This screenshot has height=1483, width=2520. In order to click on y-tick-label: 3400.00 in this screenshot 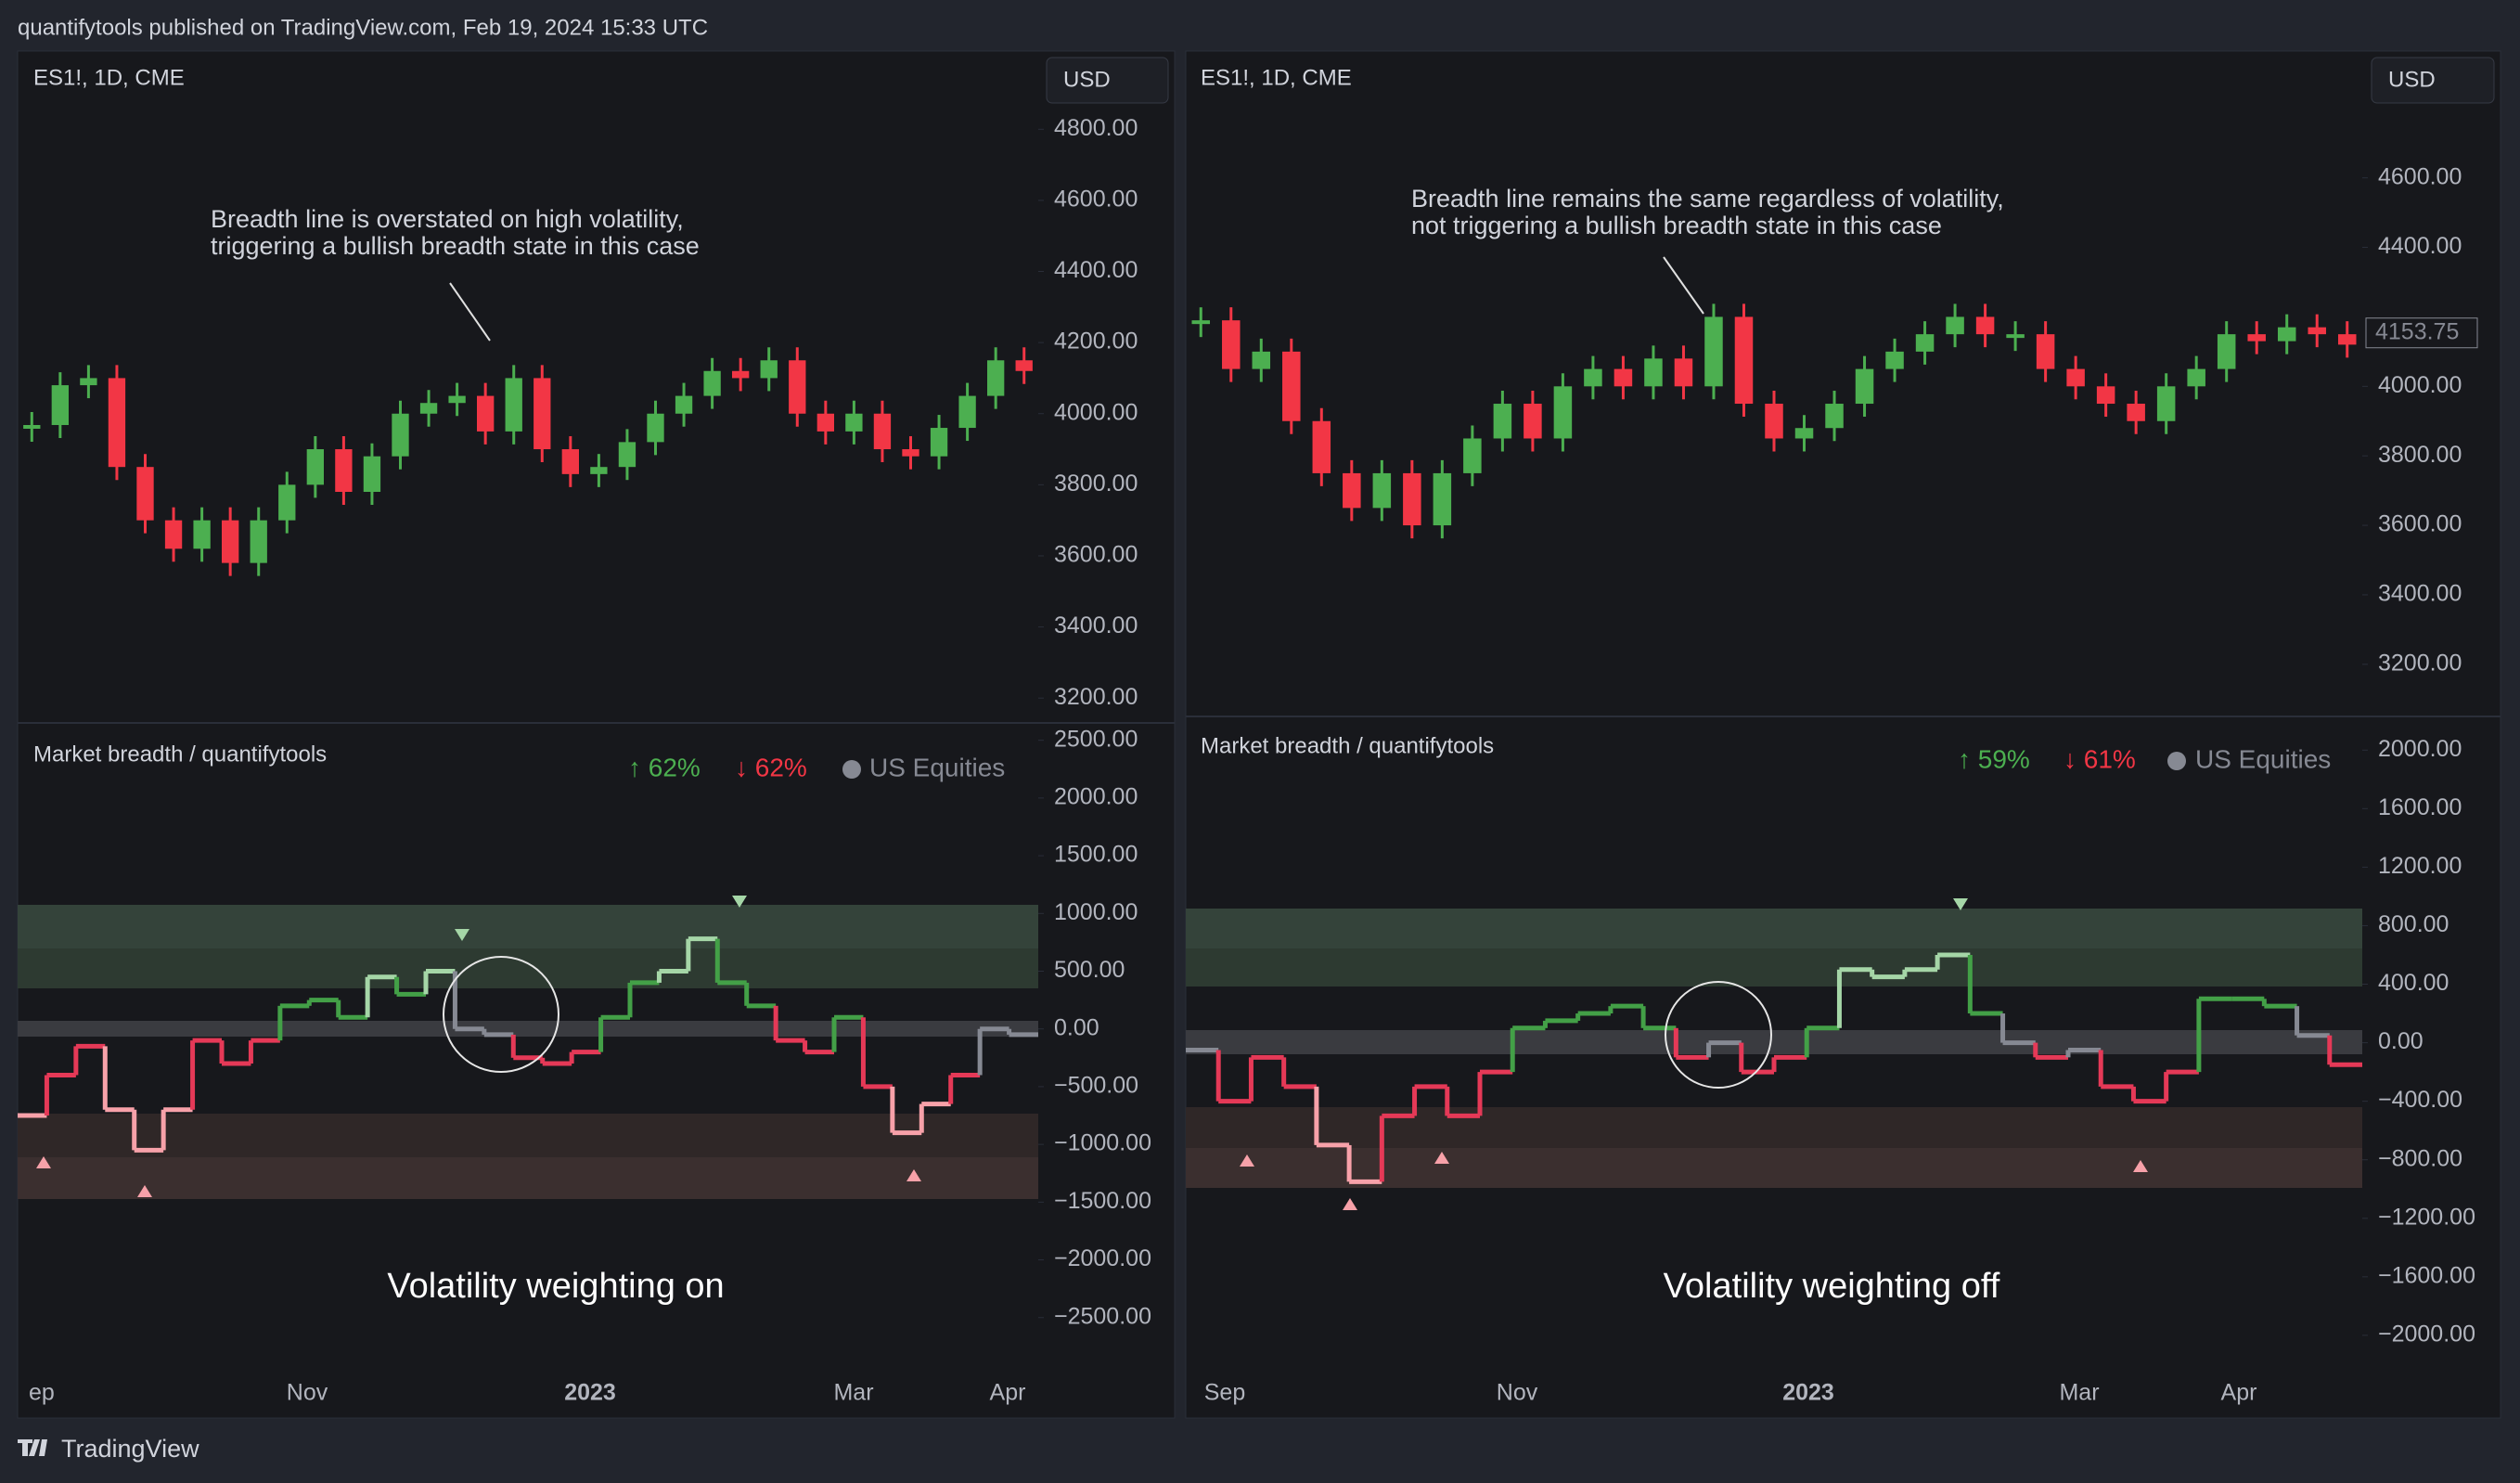, I will do `click(1096, 625)`.